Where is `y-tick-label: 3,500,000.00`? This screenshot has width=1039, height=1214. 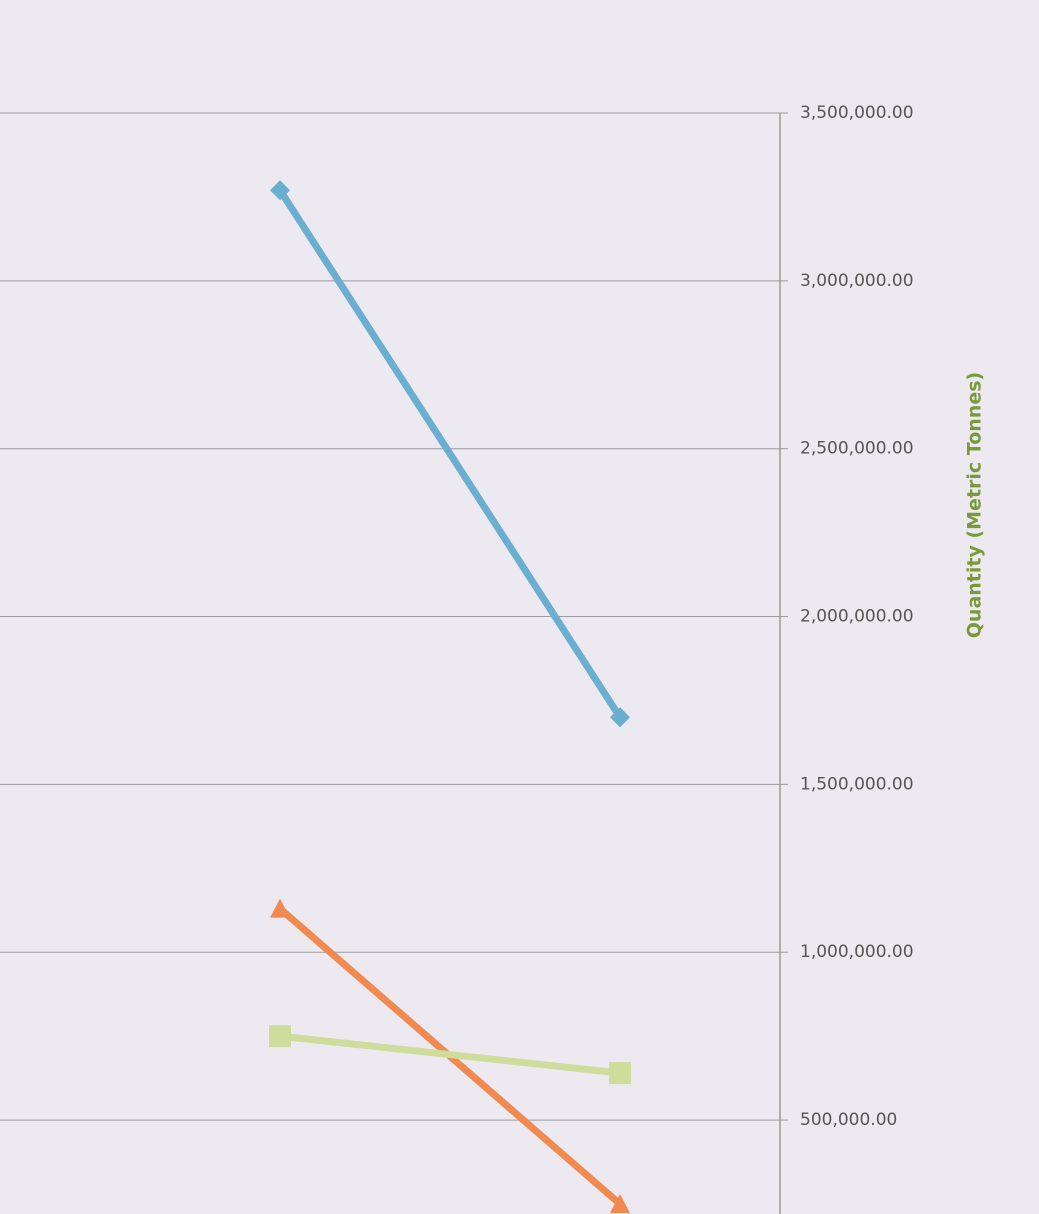
y-tick-label: 3,500,000.00 is located at coordinates (857, 113).